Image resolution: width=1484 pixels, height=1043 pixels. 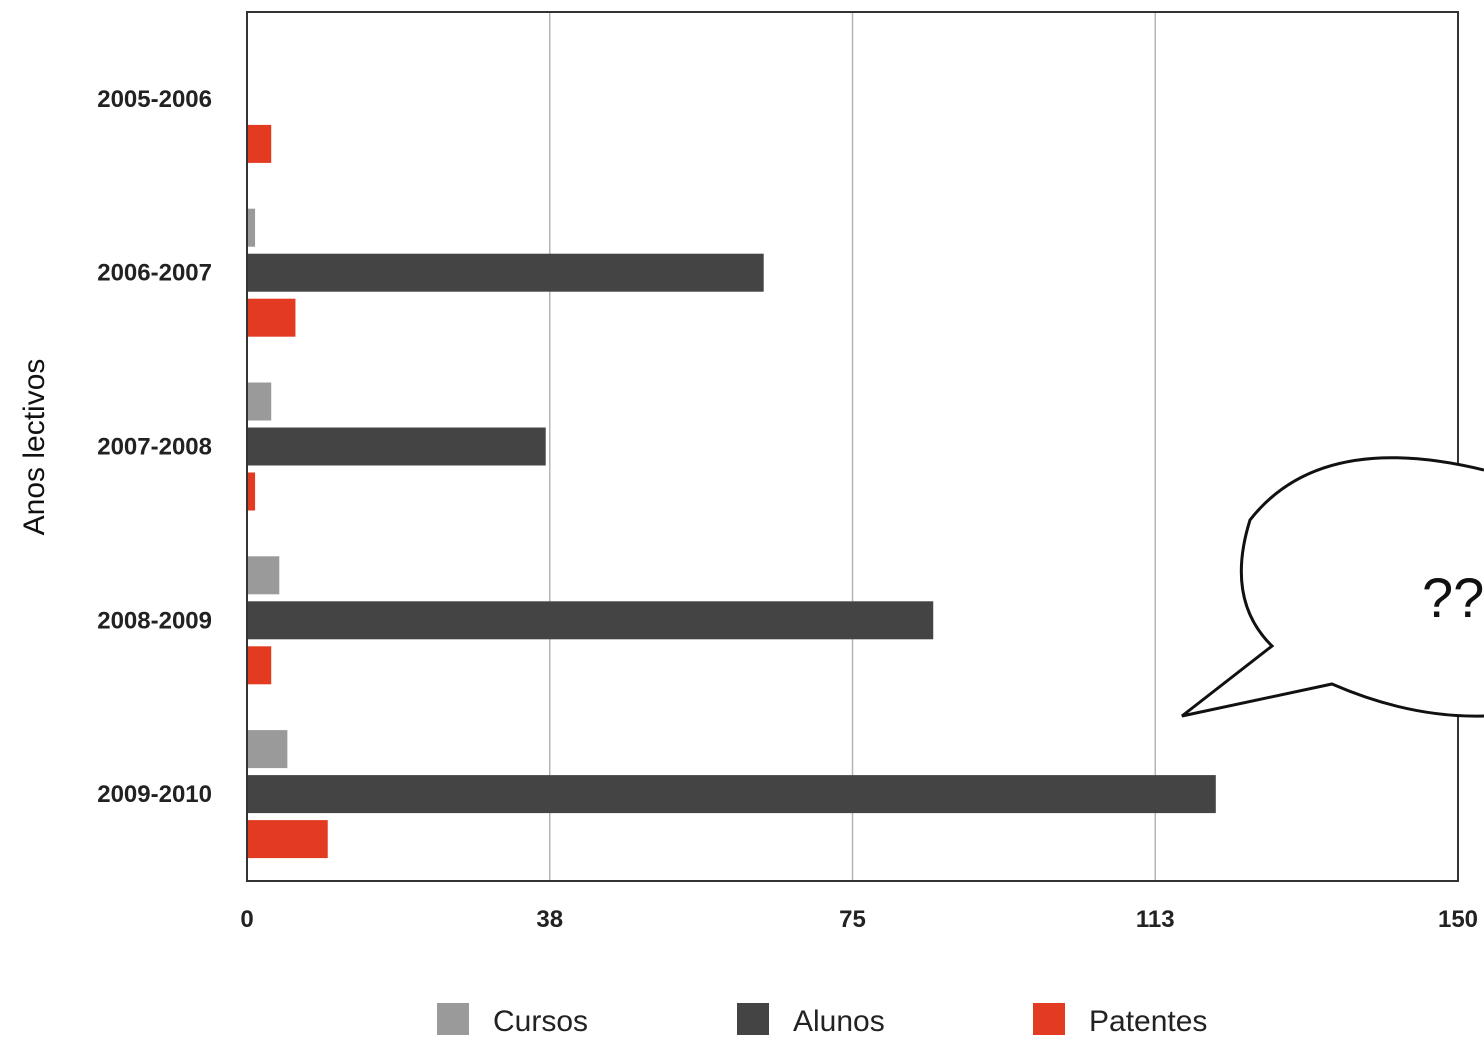 What do you see at coordinates (154, 794) in the screenshot?
I see `category-label: 2009-2010` at bounding box center [154, 794].